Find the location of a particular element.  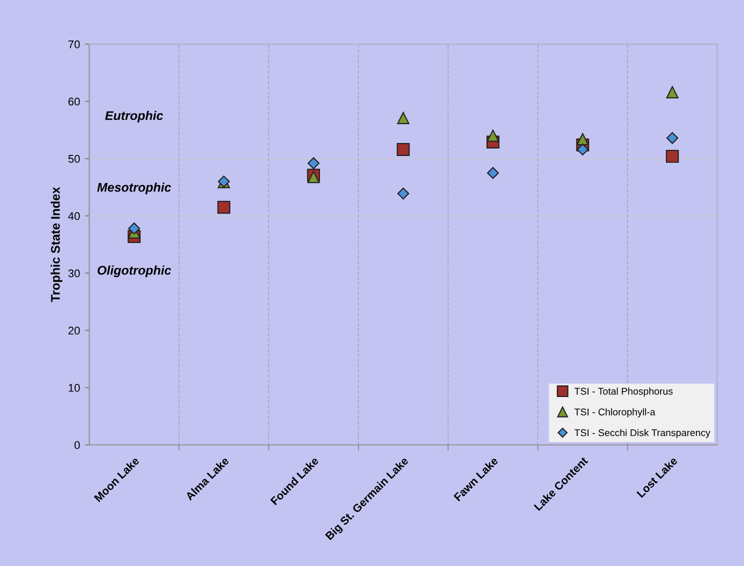

legend-label: TSI - Total Phosphorus is located at coordinates (623, 392).